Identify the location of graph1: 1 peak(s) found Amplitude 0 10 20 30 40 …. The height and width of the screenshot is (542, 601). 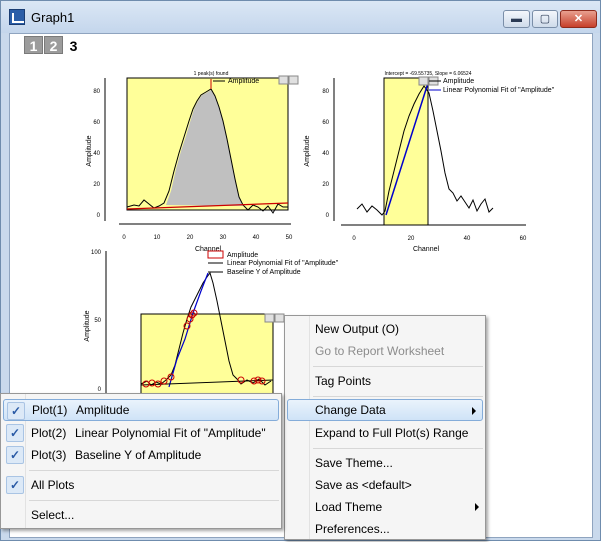
(192, 162).